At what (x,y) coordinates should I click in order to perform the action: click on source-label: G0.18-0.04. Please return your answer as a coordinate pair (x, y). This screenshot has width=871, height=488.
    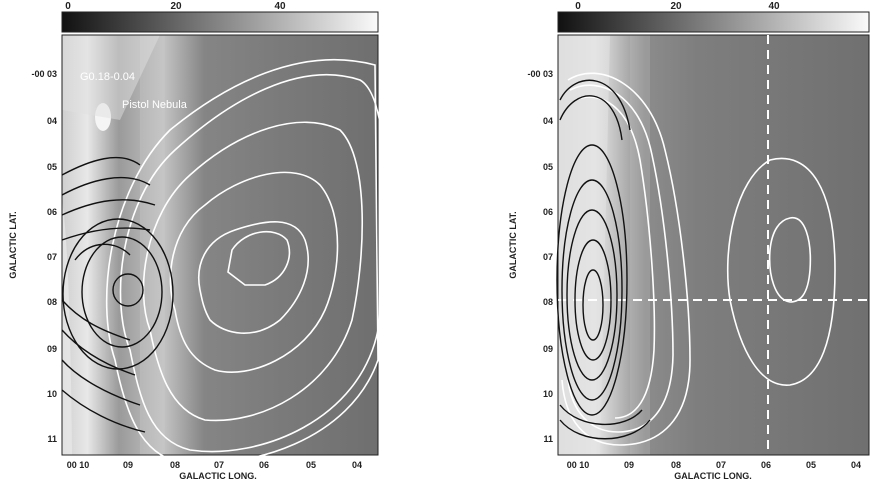
    Looking at the image, I should click on (107, 77).